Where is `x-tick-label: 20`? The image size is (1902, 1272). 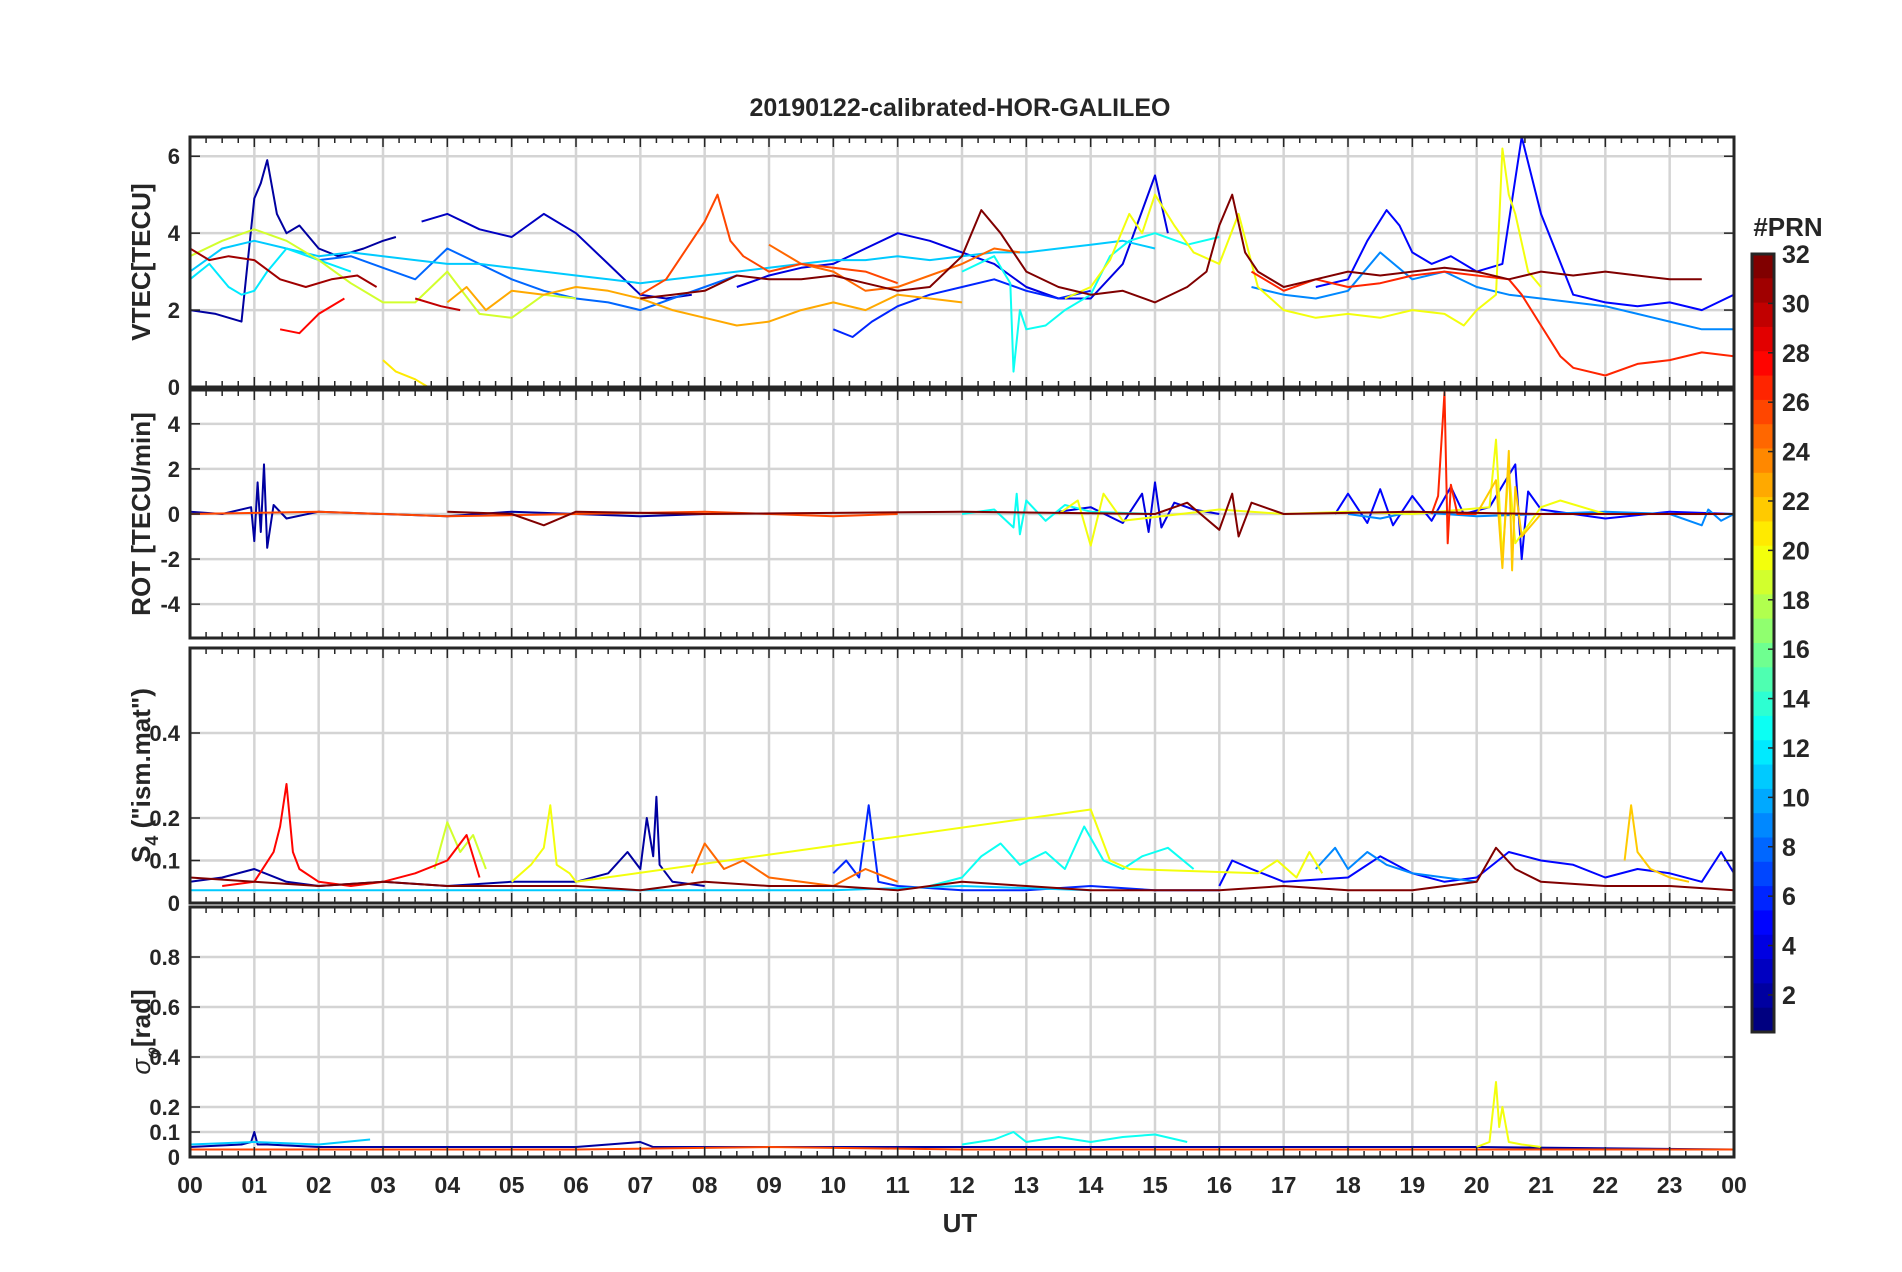
x-tick-label: 20 is located at coordinates (1477, 1185).